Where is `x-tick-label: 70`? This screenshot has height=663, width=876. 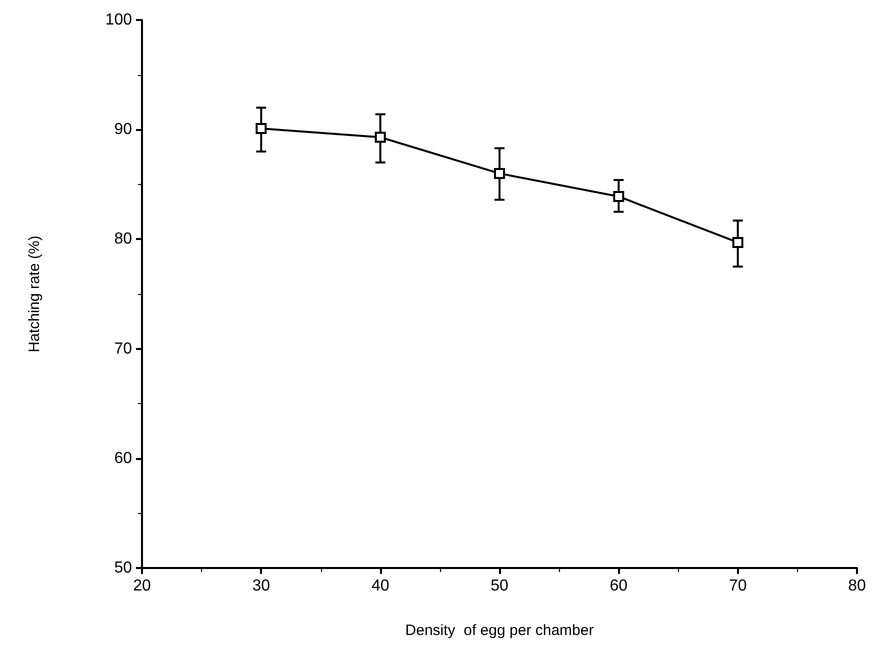 x-tick-label: 70 is located at coordinates (737, 586).